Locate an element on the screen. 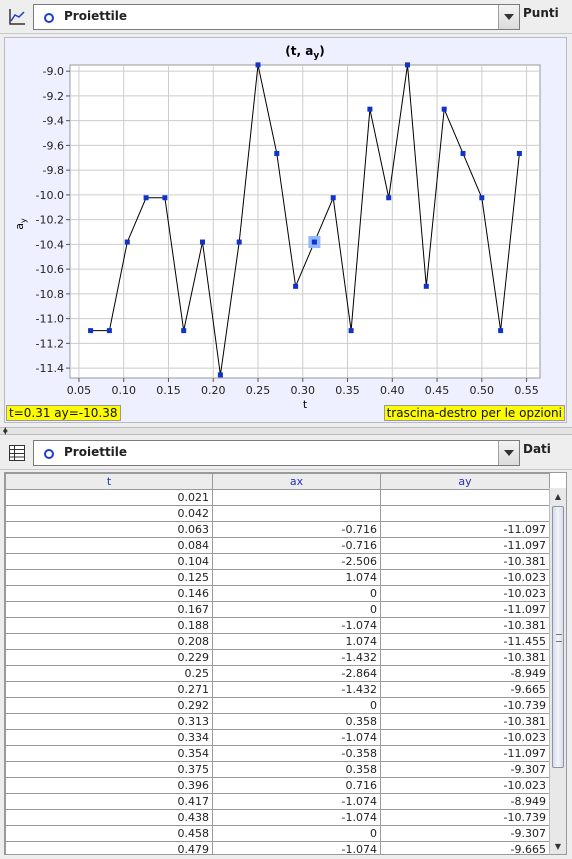 Image resolution: width=572 pixels, height=859 pixels. table-row: 0.354 -0.358 -11.097 is located at coordinates (277, 753).